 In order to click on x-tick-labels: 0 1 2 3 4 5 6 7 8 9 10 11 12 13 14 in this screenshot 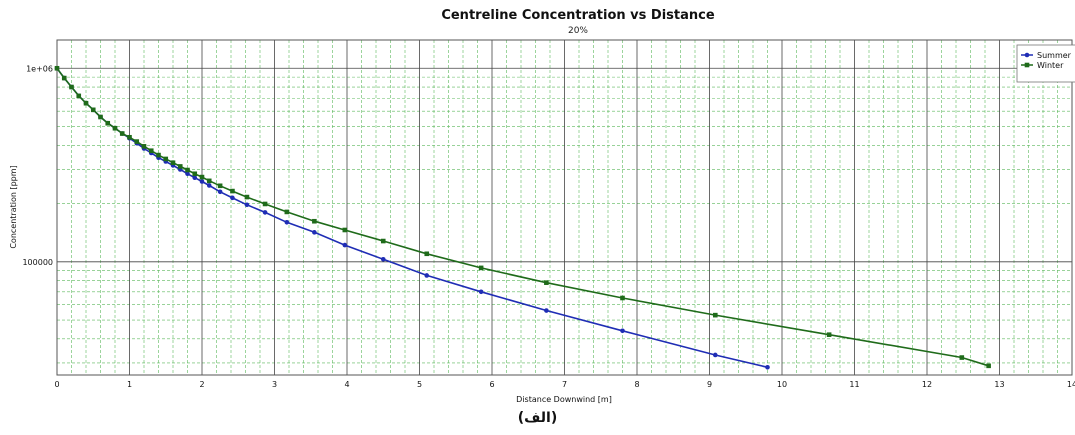, I will do `click(564, 384)`.